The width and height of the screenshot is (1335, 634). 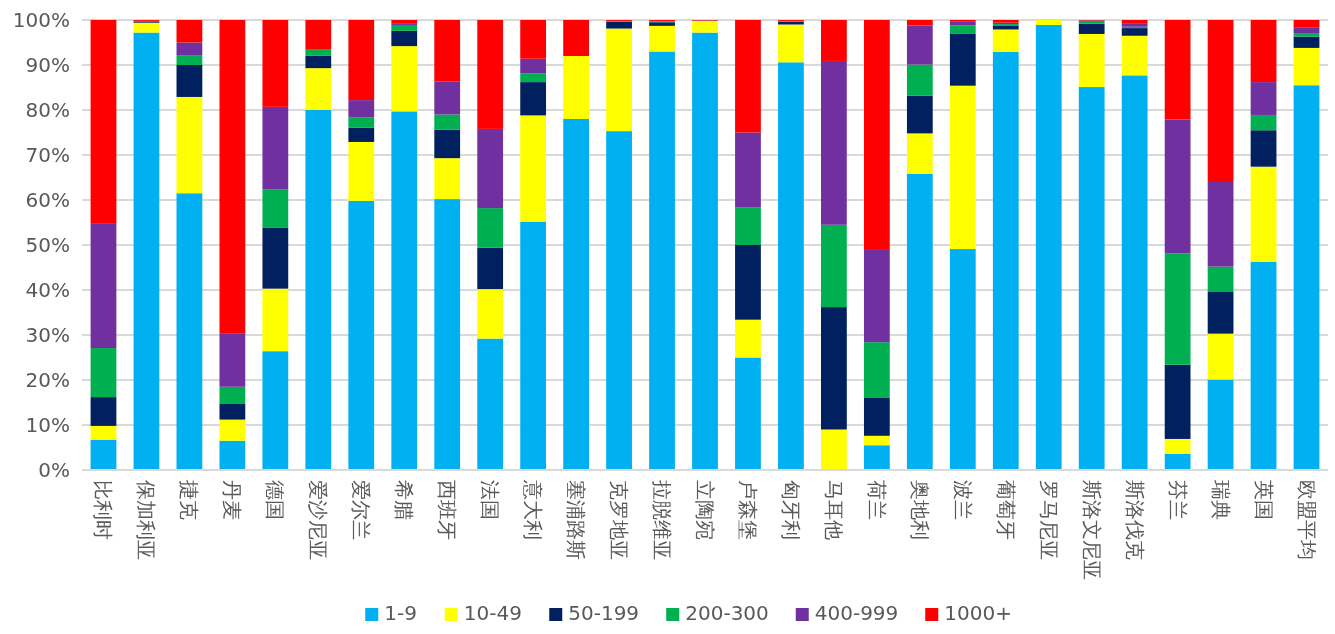 What do you see at coordinates (747, 510) in the screenshot?
I see `x-tick-label: 卢森堡` at bounding box center [747, 510].